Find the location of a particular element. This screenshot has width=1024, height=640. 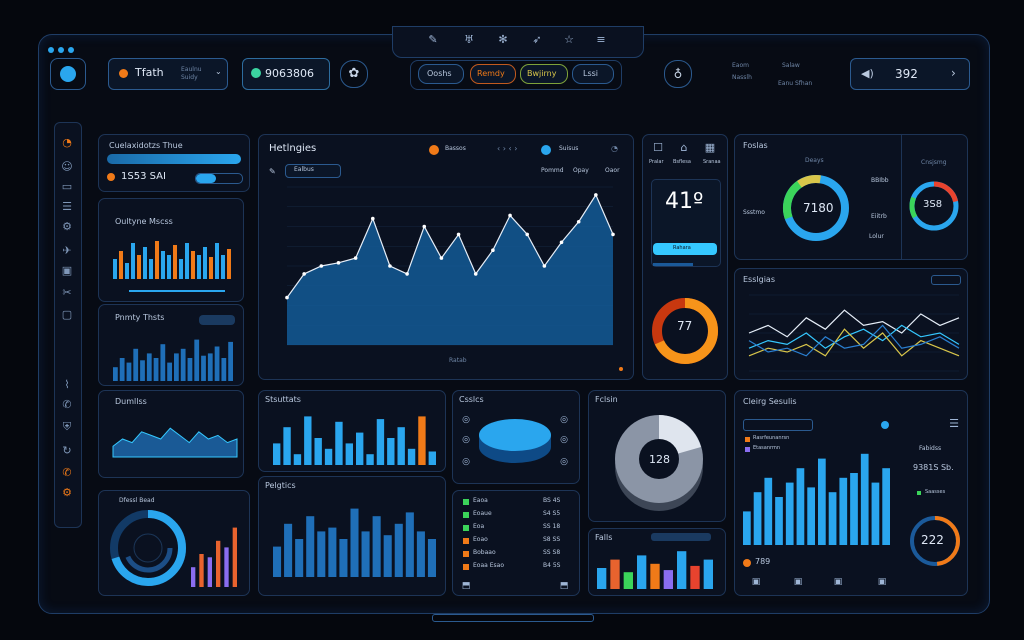

pen-icon: ✎ is located at coordinates (433, 39).